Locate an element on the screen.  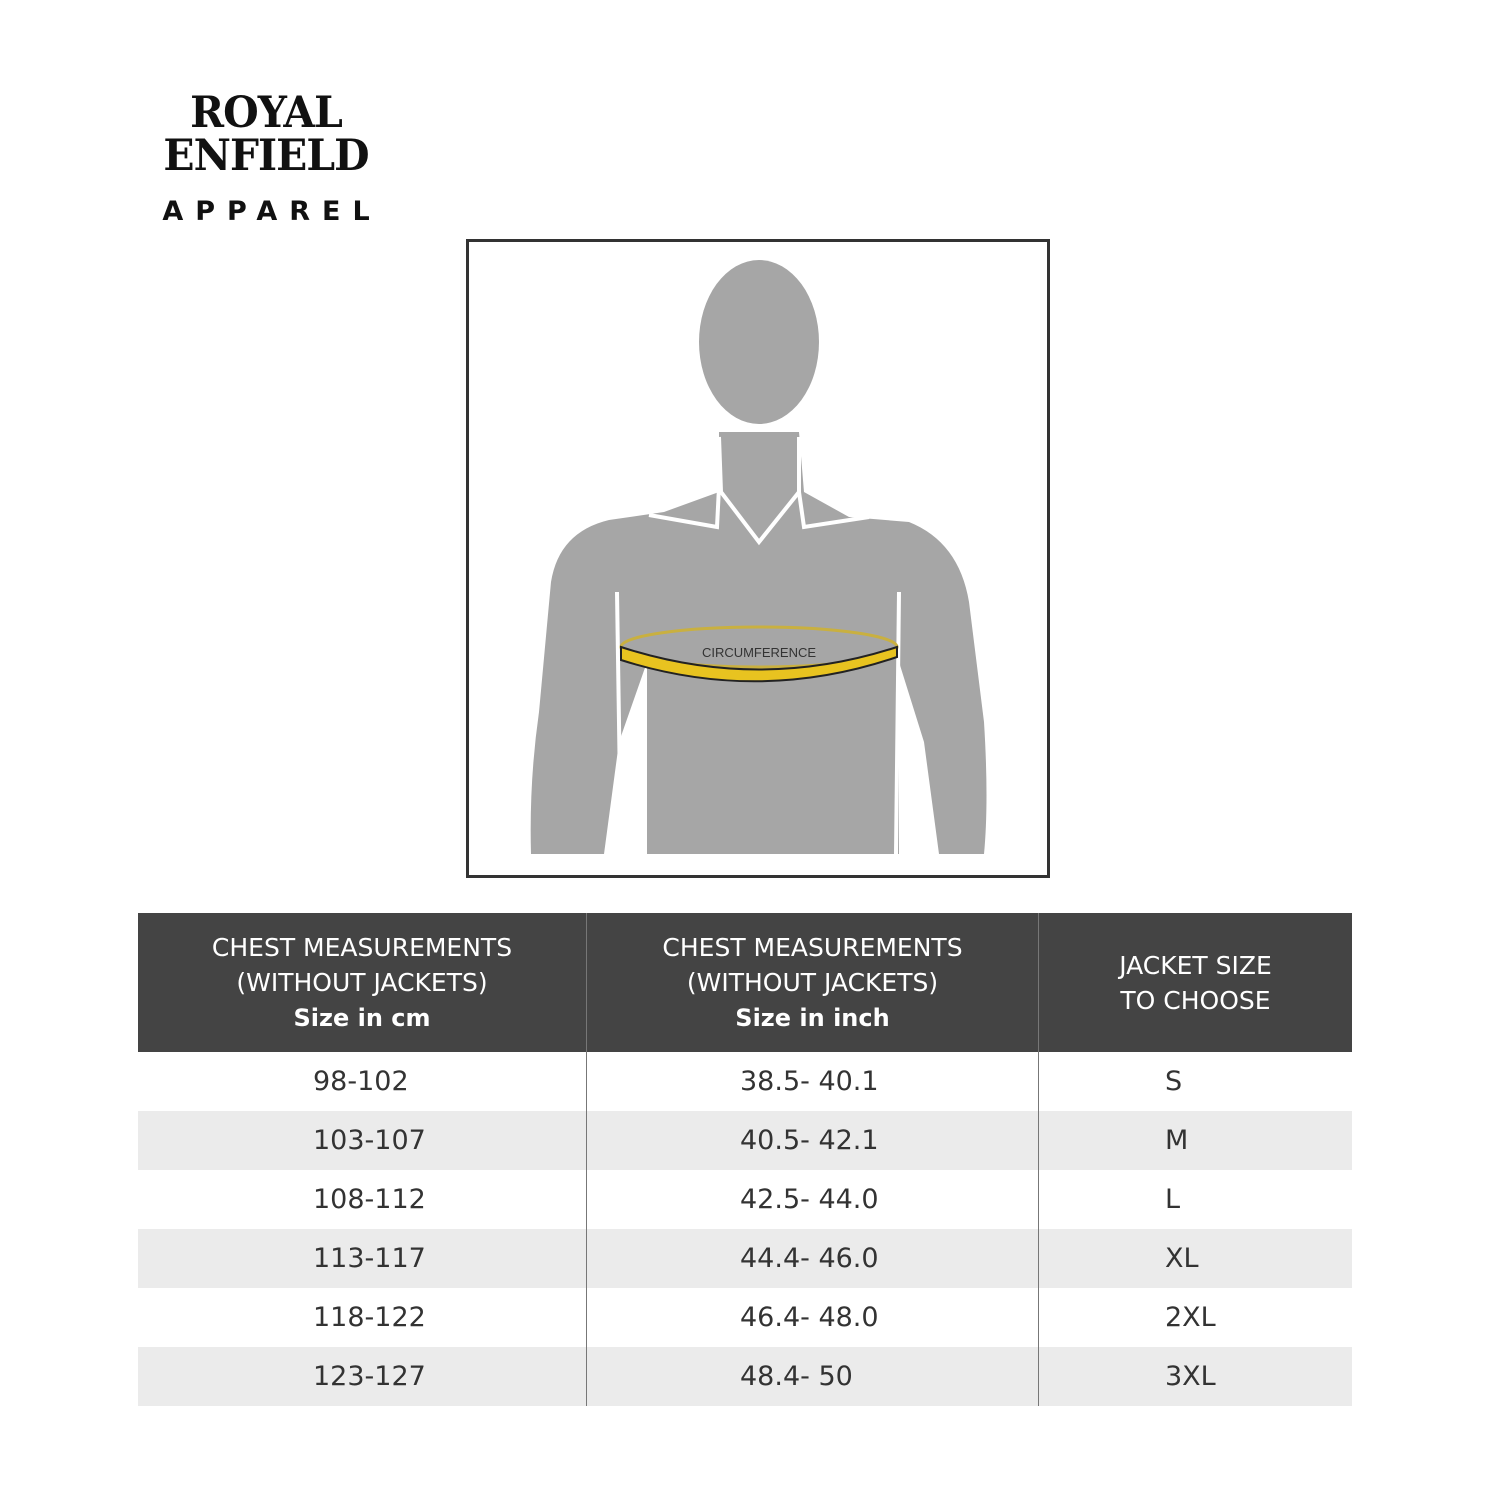
table-row: 103-107 40.5- 42.1 M is located at coordinates (745, 1140).